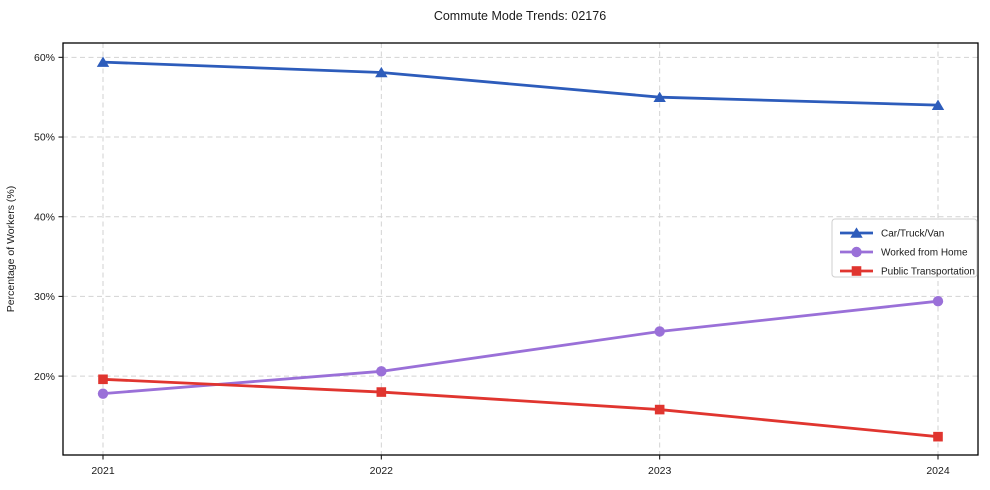 The height and width of the screenshot is (490, 990). Describe the element at coordinates (856, 271) in the screenshot. I see `legend-square-marker-icon` at that location.